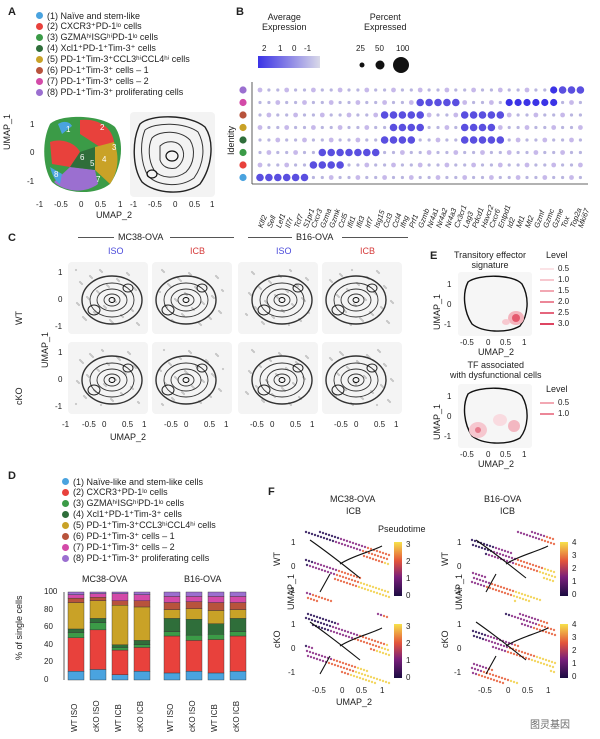 This screenshot has height=739, width=600. I want to click on scale-tick: 0, so click(408, 677).